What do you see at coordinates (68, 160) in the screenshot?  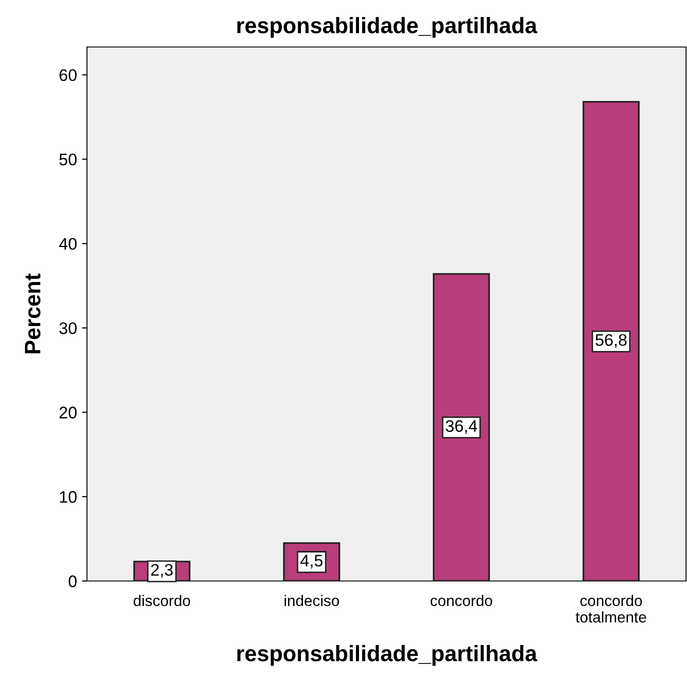 I see `y-tick-label: 50` at bounding box center [68, 160].